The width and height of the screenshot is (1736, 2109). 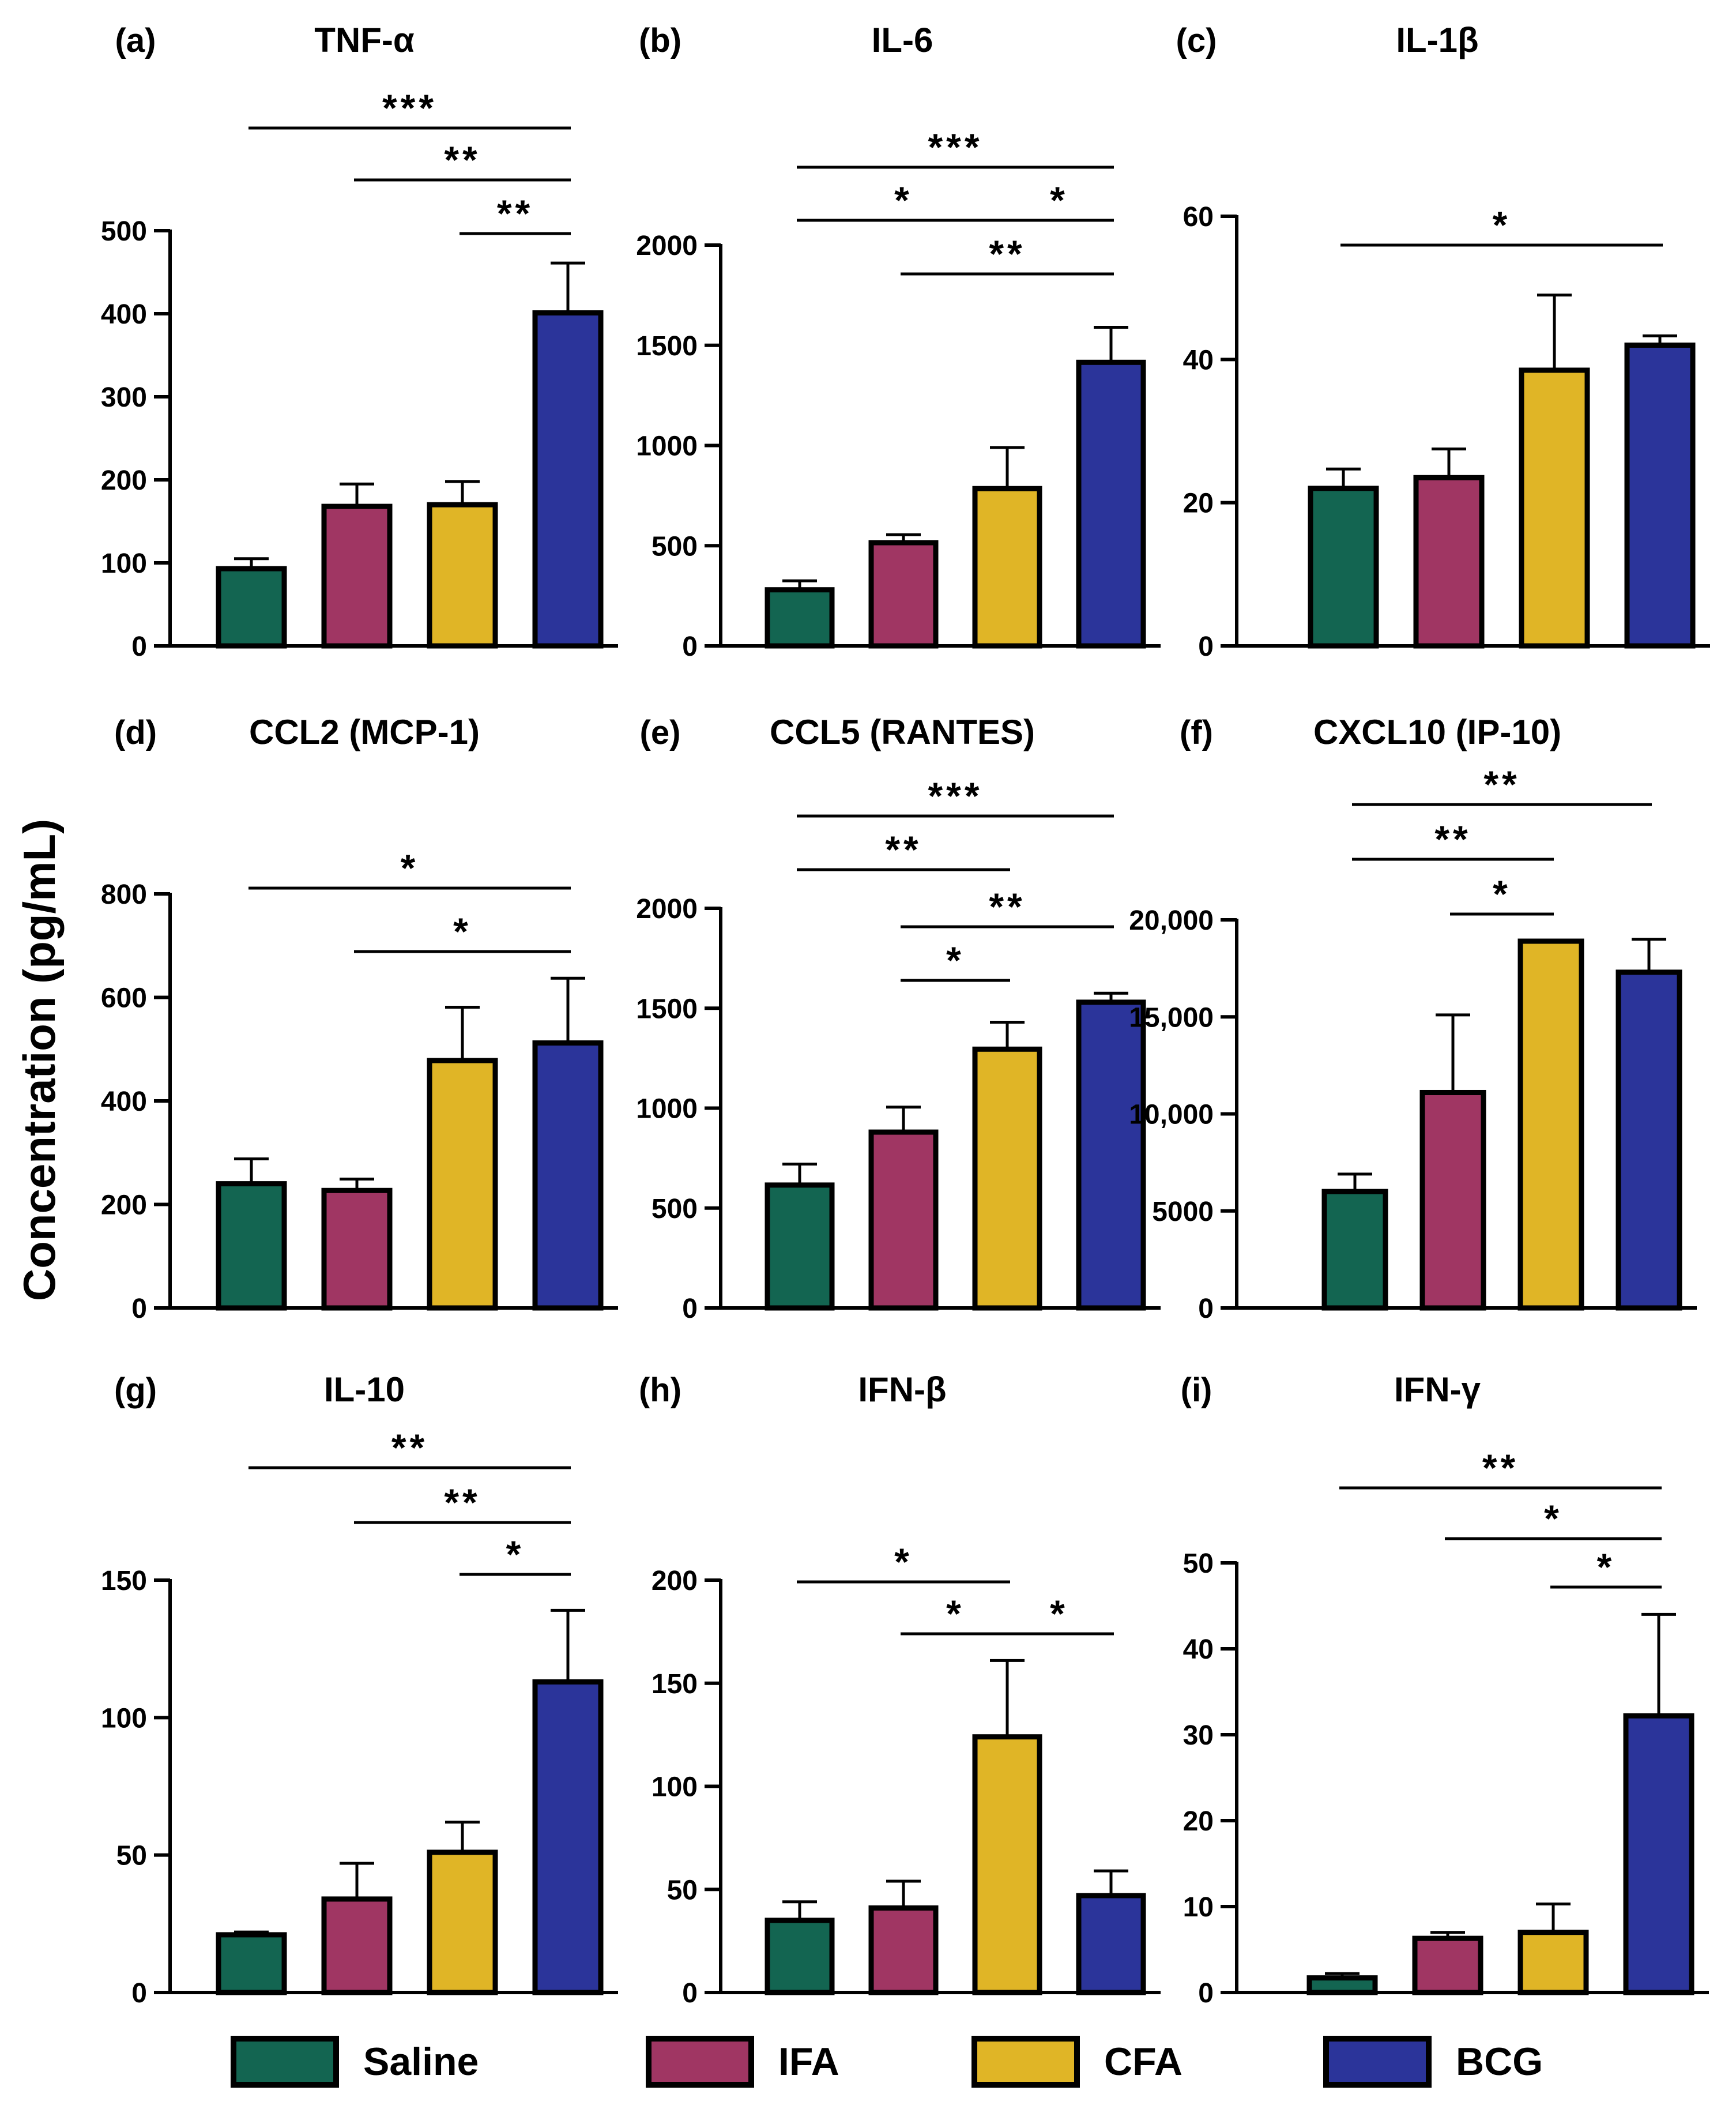 I want to click on y-tick-label: 10,000, so click(x=1171, y=1115).